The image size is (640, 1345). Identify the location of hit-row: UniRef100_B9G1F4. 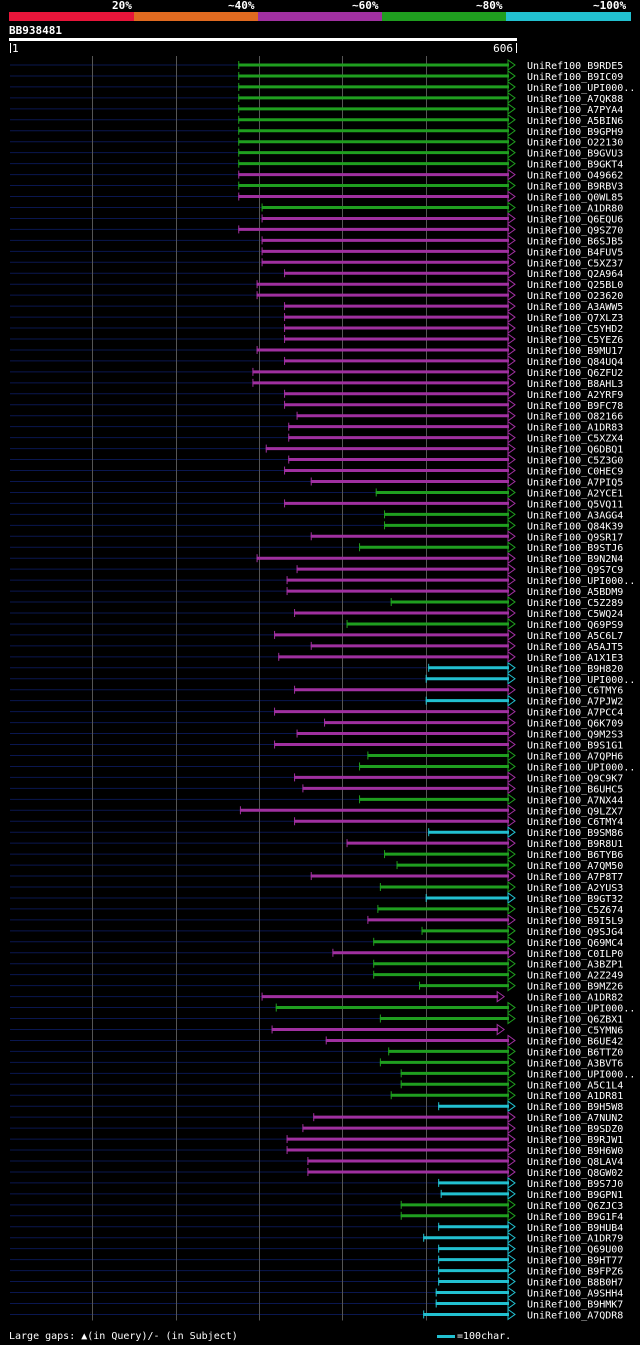
(512, 1216).